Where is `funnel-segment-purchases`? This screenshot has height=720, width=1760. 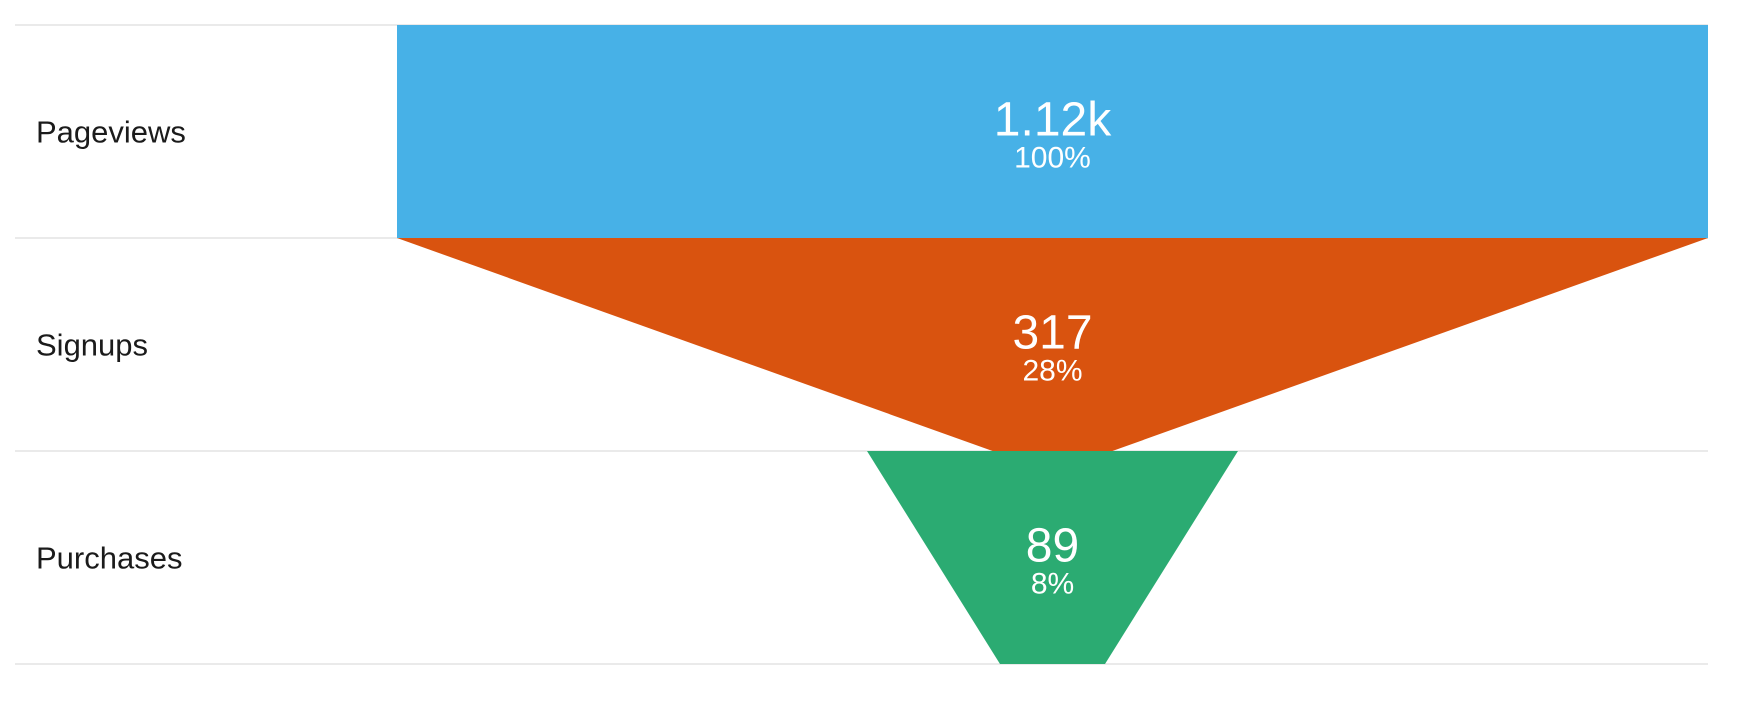
funnel-segment-purchases is located at coordinates (1052, 557).